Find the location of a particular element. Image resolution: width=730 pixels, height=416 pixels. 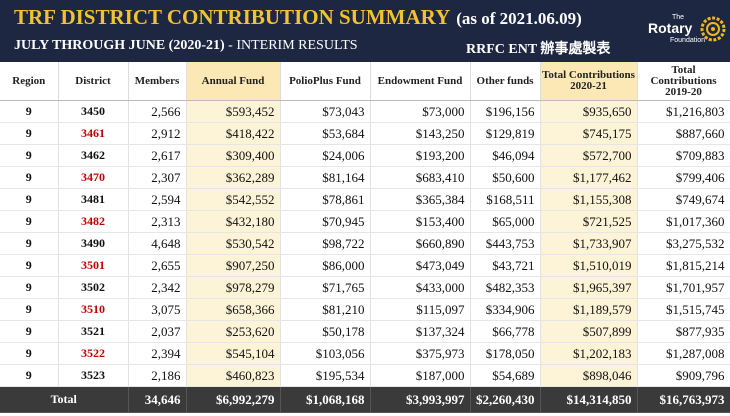

table-cell: $53,684 is located at coordinates (325, 133).